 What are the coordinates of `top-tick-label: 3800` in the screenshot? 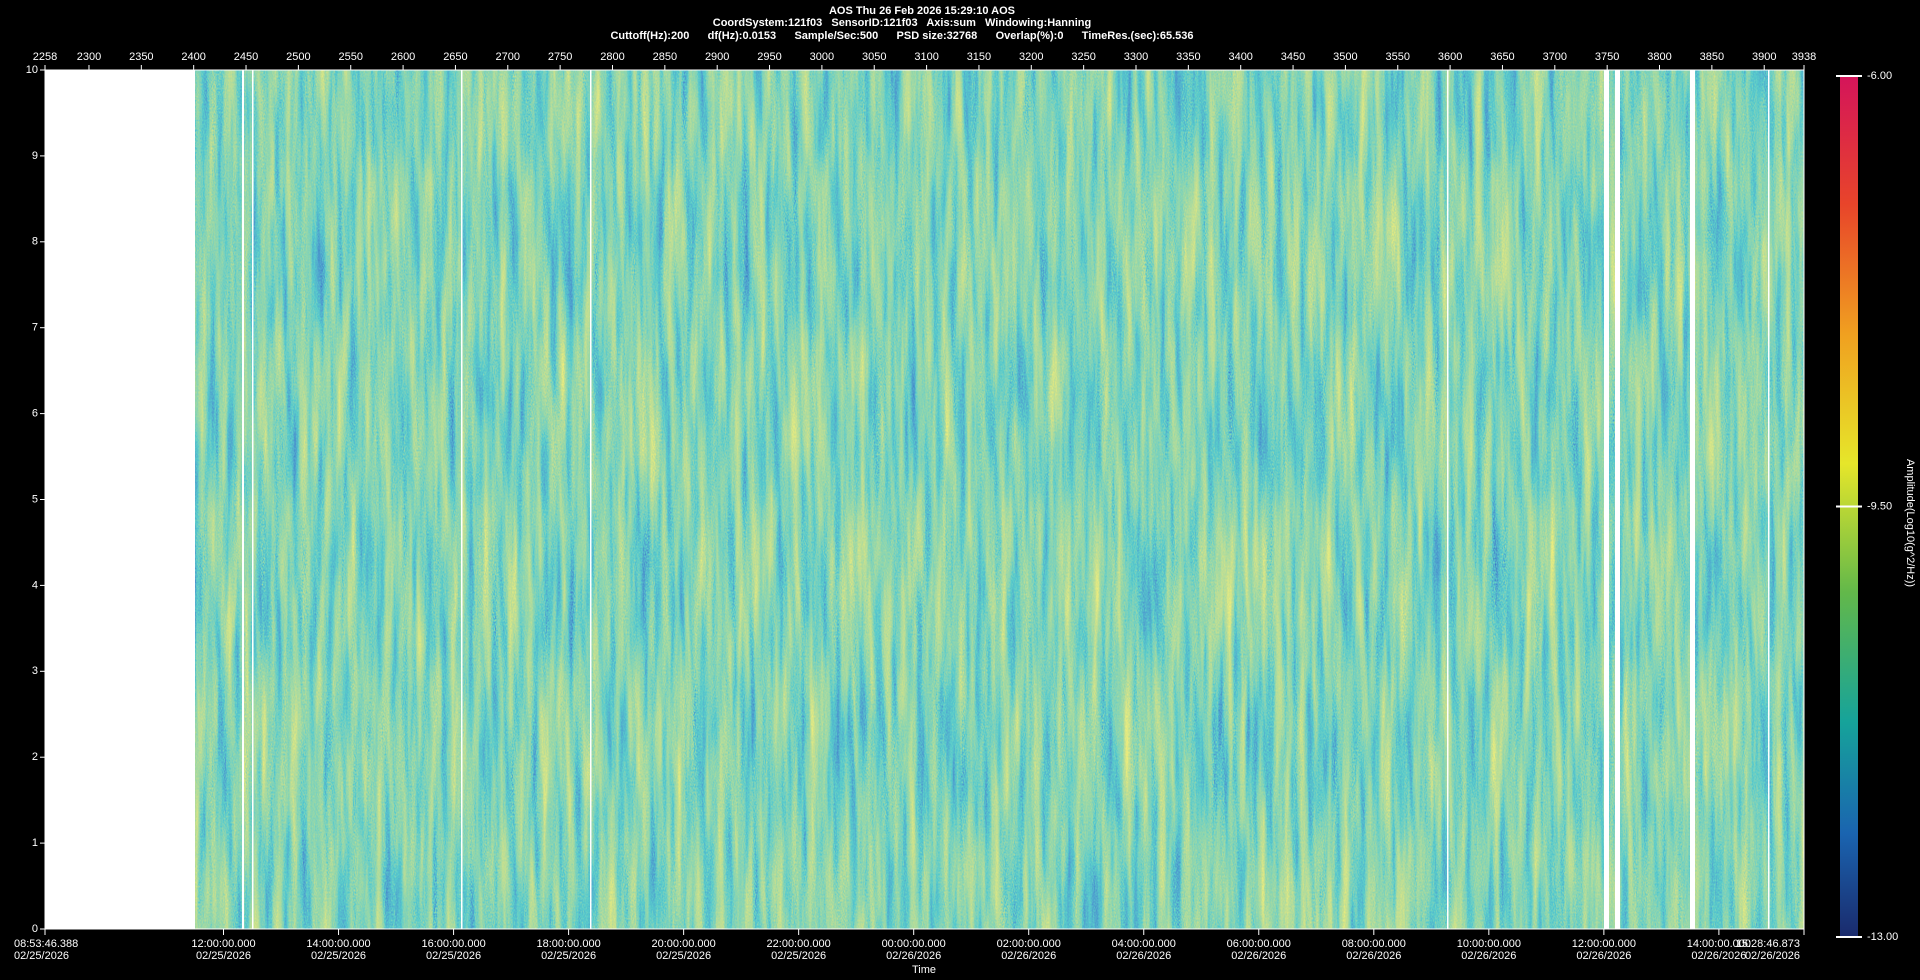 It's located at (1659, 57).